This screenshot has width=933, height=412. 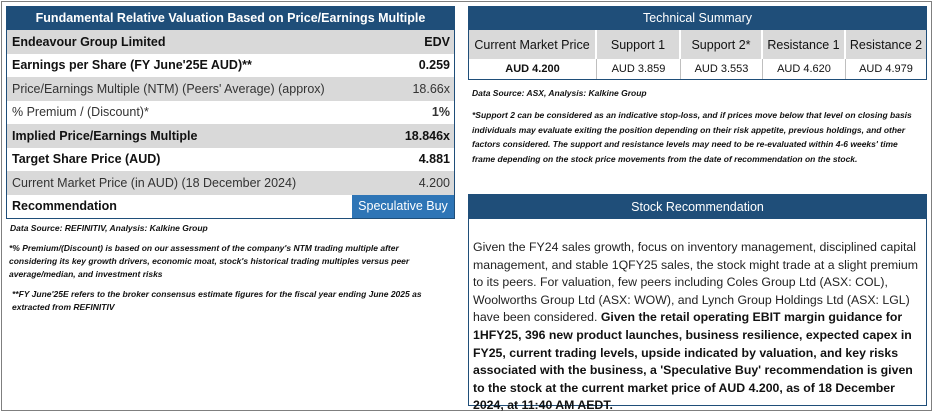 I want to click on header-support-1: Support 1, so click(x=639, y=44).